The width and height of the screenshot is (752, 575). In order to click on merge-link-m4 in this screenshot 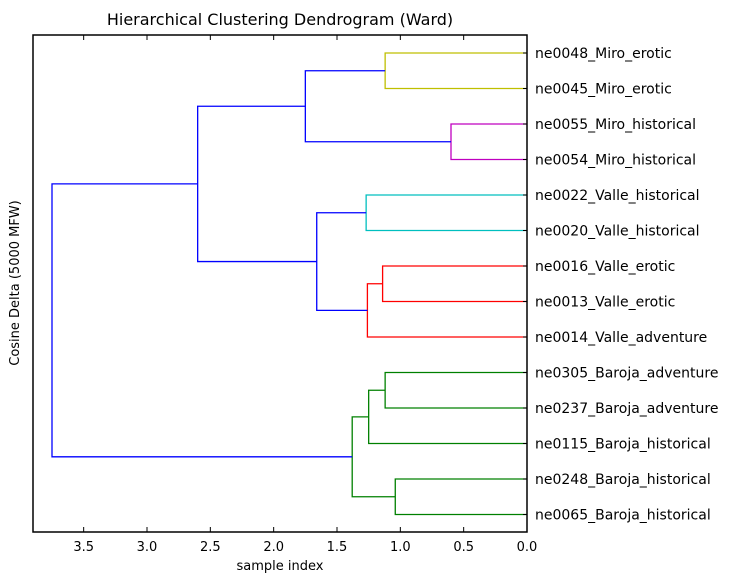, I will do `click(446, 213)`.